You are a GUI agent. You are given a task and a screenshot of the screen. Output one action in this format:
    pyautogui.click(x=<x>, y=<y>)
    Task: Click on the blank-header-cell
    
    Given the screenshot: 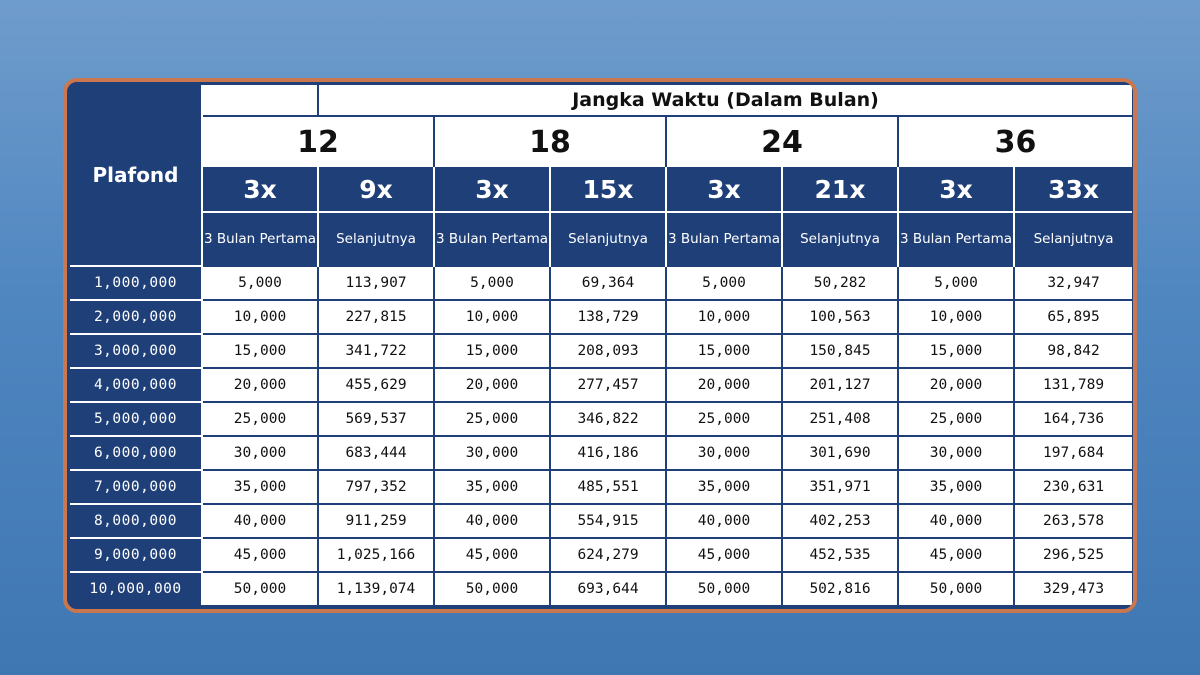 What is the action you would take?
    pyautogui.click(x=260, y=101)
    